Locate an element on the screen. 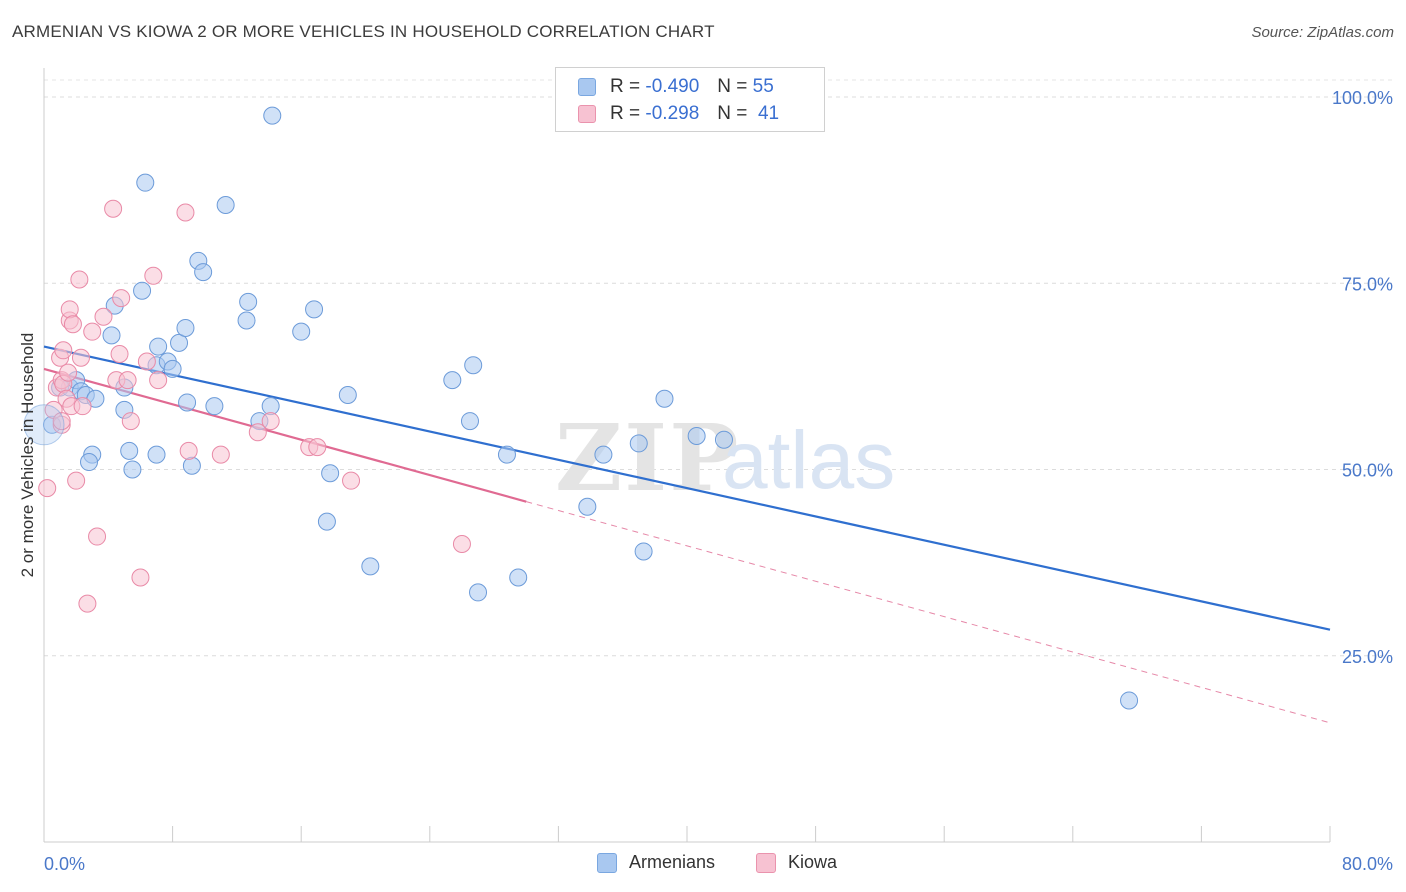 Image resolution: width=1406 pixels, height=892 pixels. x-tick-label: 80.0% is located at coordinates (1367, 864).